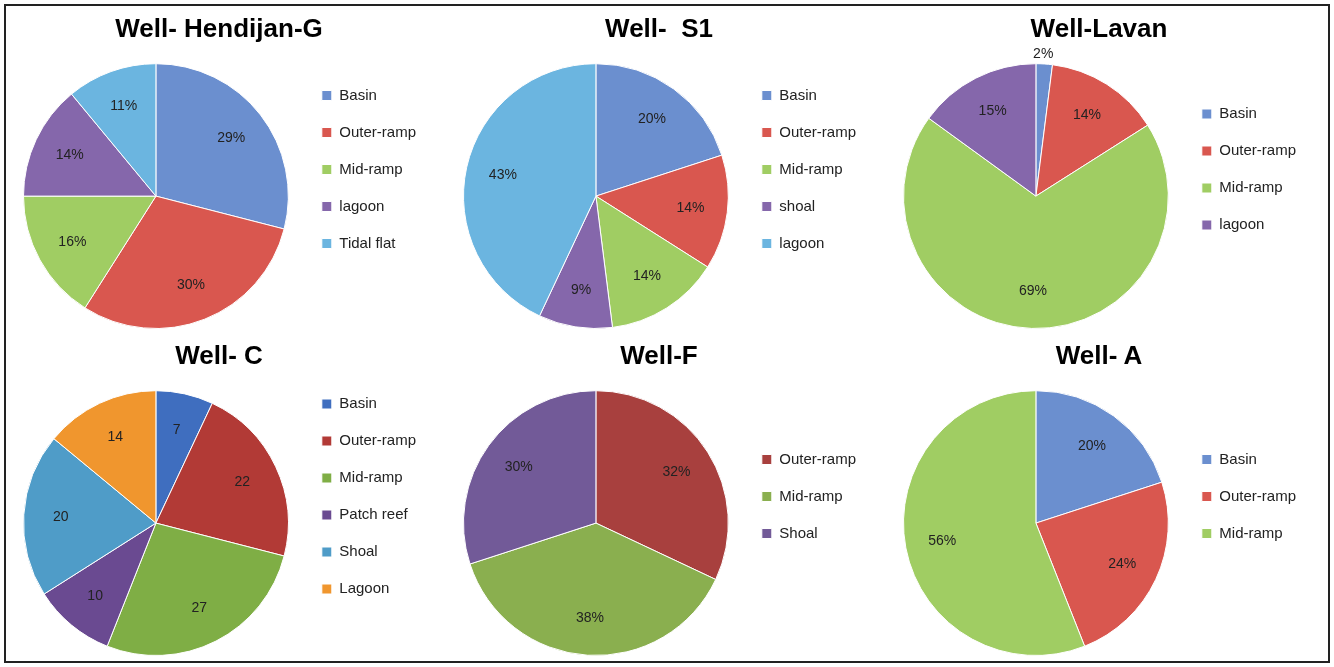  I want to click on data-label: 69%, so click(1032, 290).